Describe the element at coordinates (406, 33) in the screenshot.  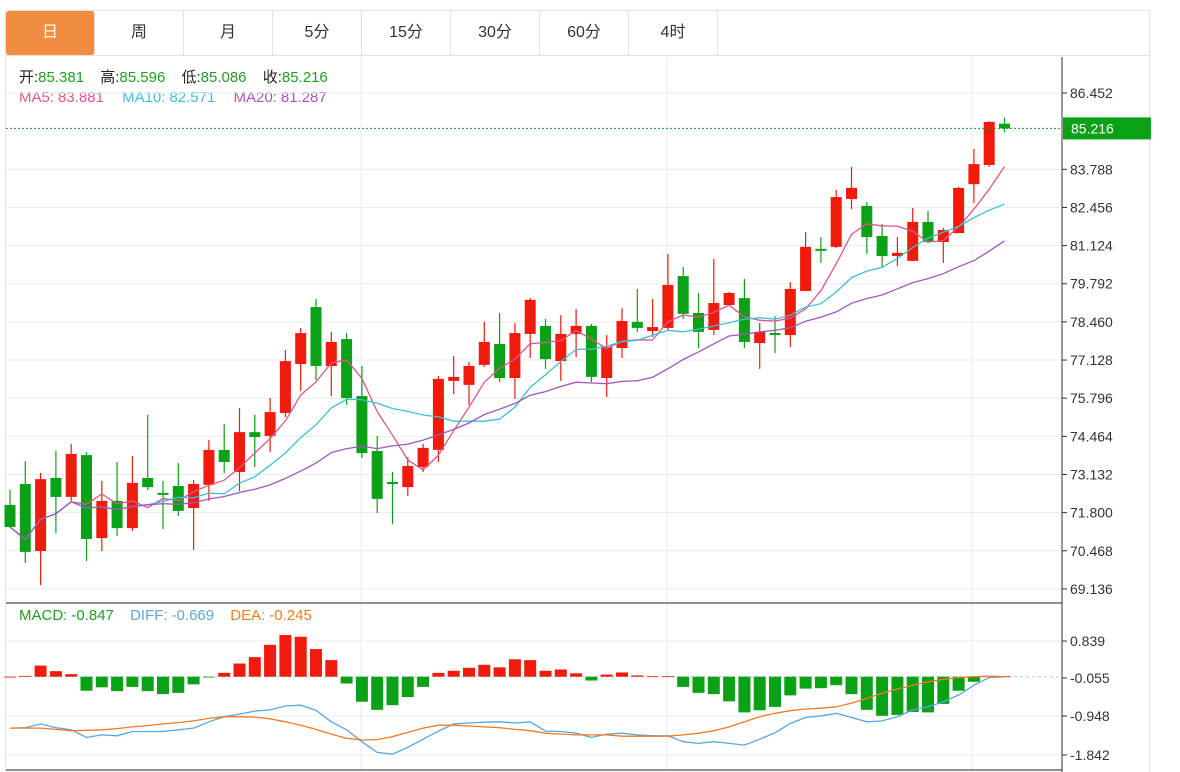
I see `tab-4: 15分` at that location.